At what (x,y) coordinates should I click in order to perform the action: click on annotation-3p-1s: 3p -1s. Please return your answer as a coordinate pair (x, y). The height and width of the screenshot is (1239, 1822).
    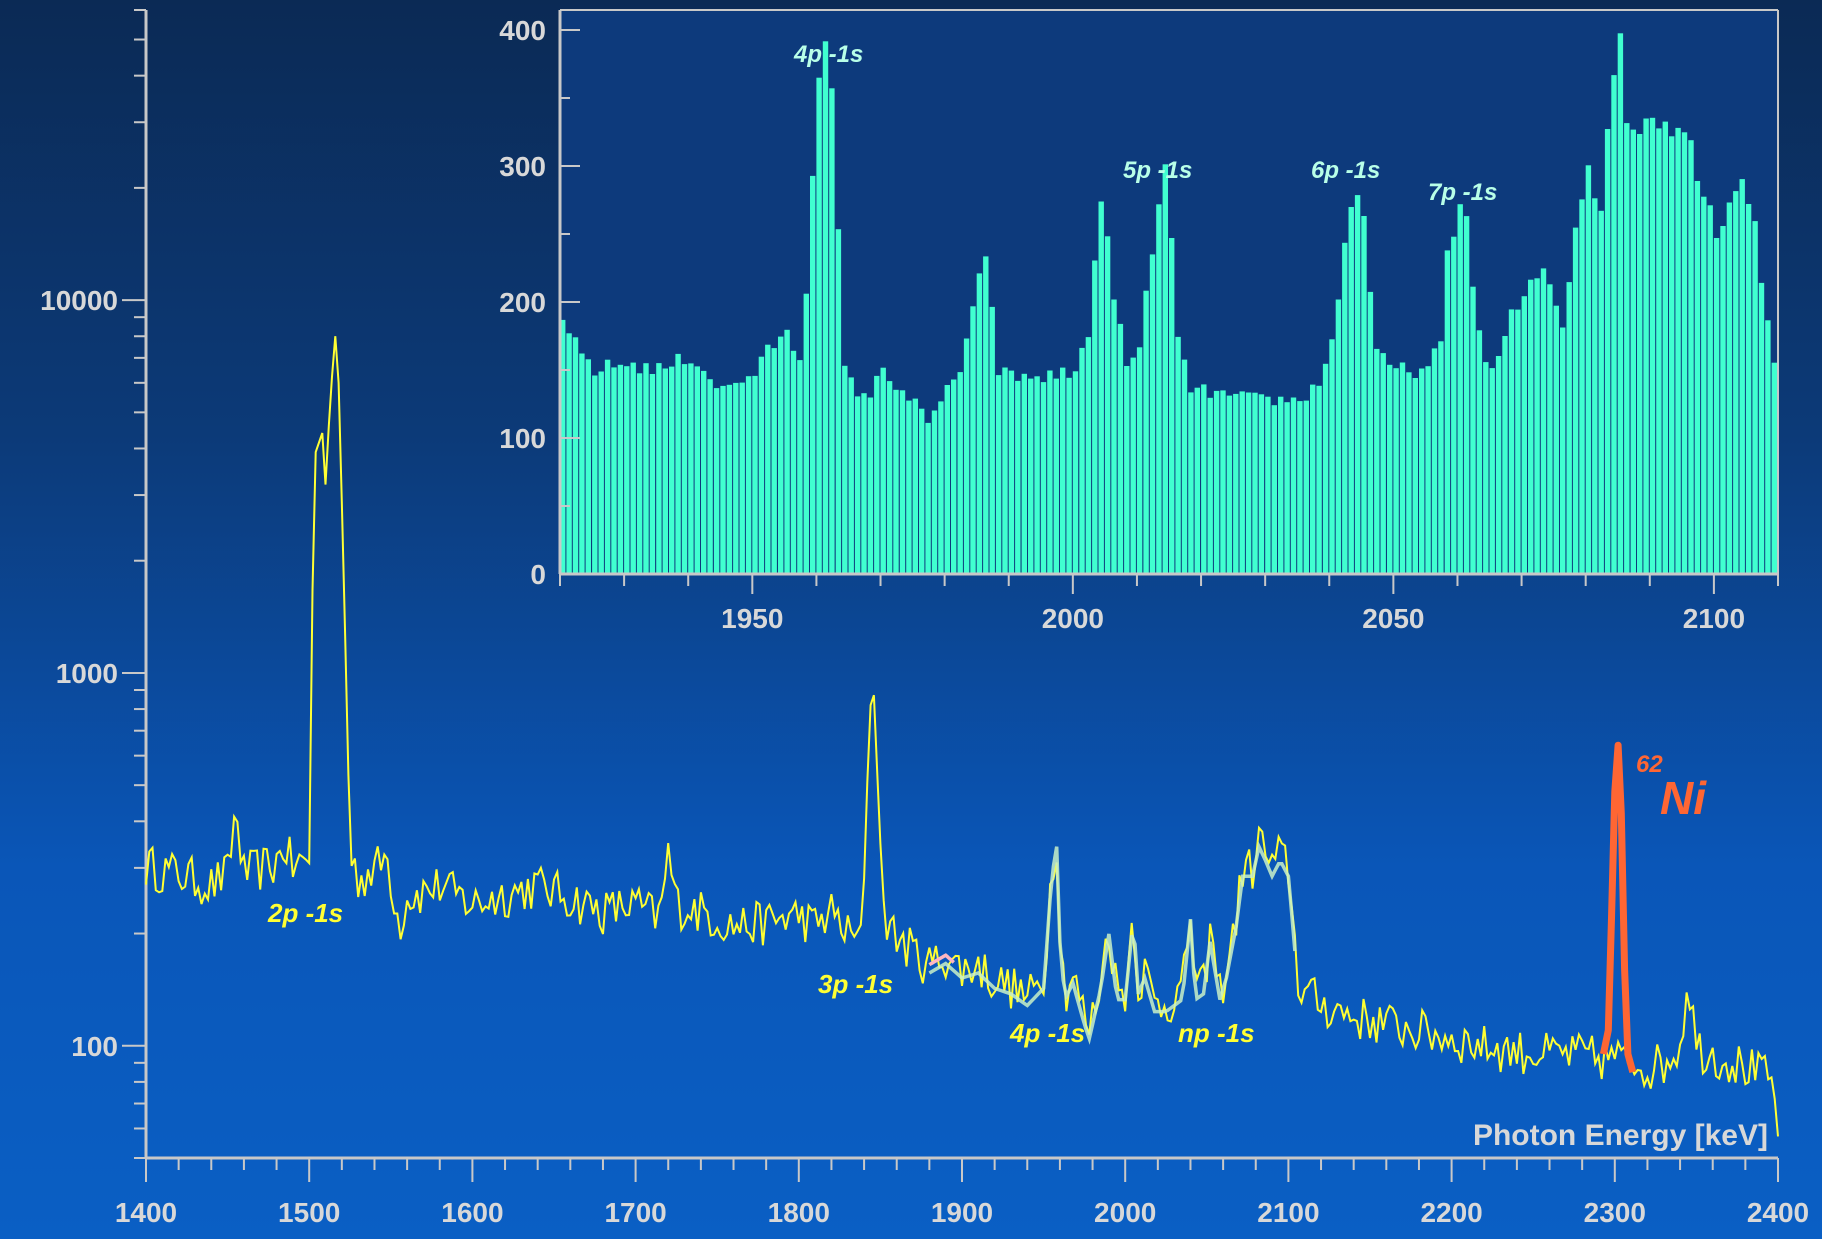
    Looking at the image, I should click on (855, 984).